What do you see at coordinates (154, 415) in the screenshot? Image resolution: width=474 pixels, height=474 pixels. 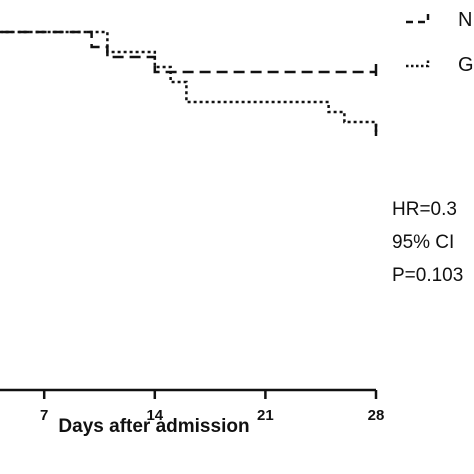 I see `x-tick-label: 14` at bounding box center [154, 415].